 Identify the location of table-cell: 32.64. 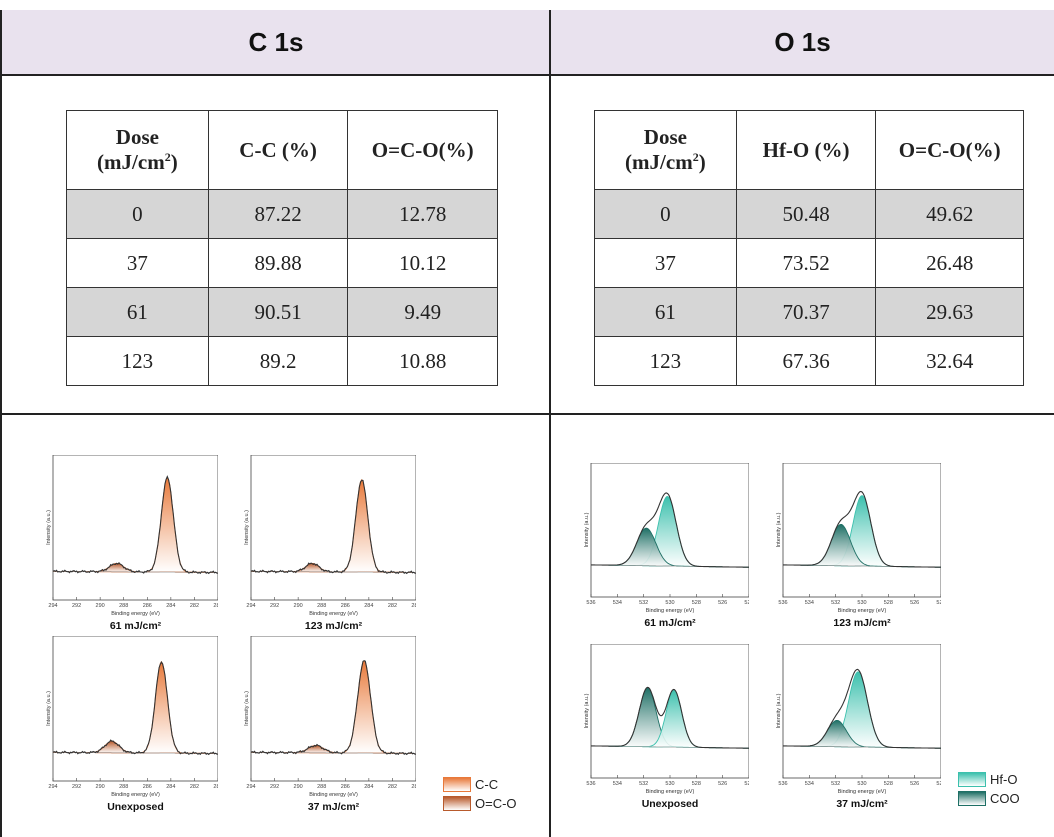
(949, 361).